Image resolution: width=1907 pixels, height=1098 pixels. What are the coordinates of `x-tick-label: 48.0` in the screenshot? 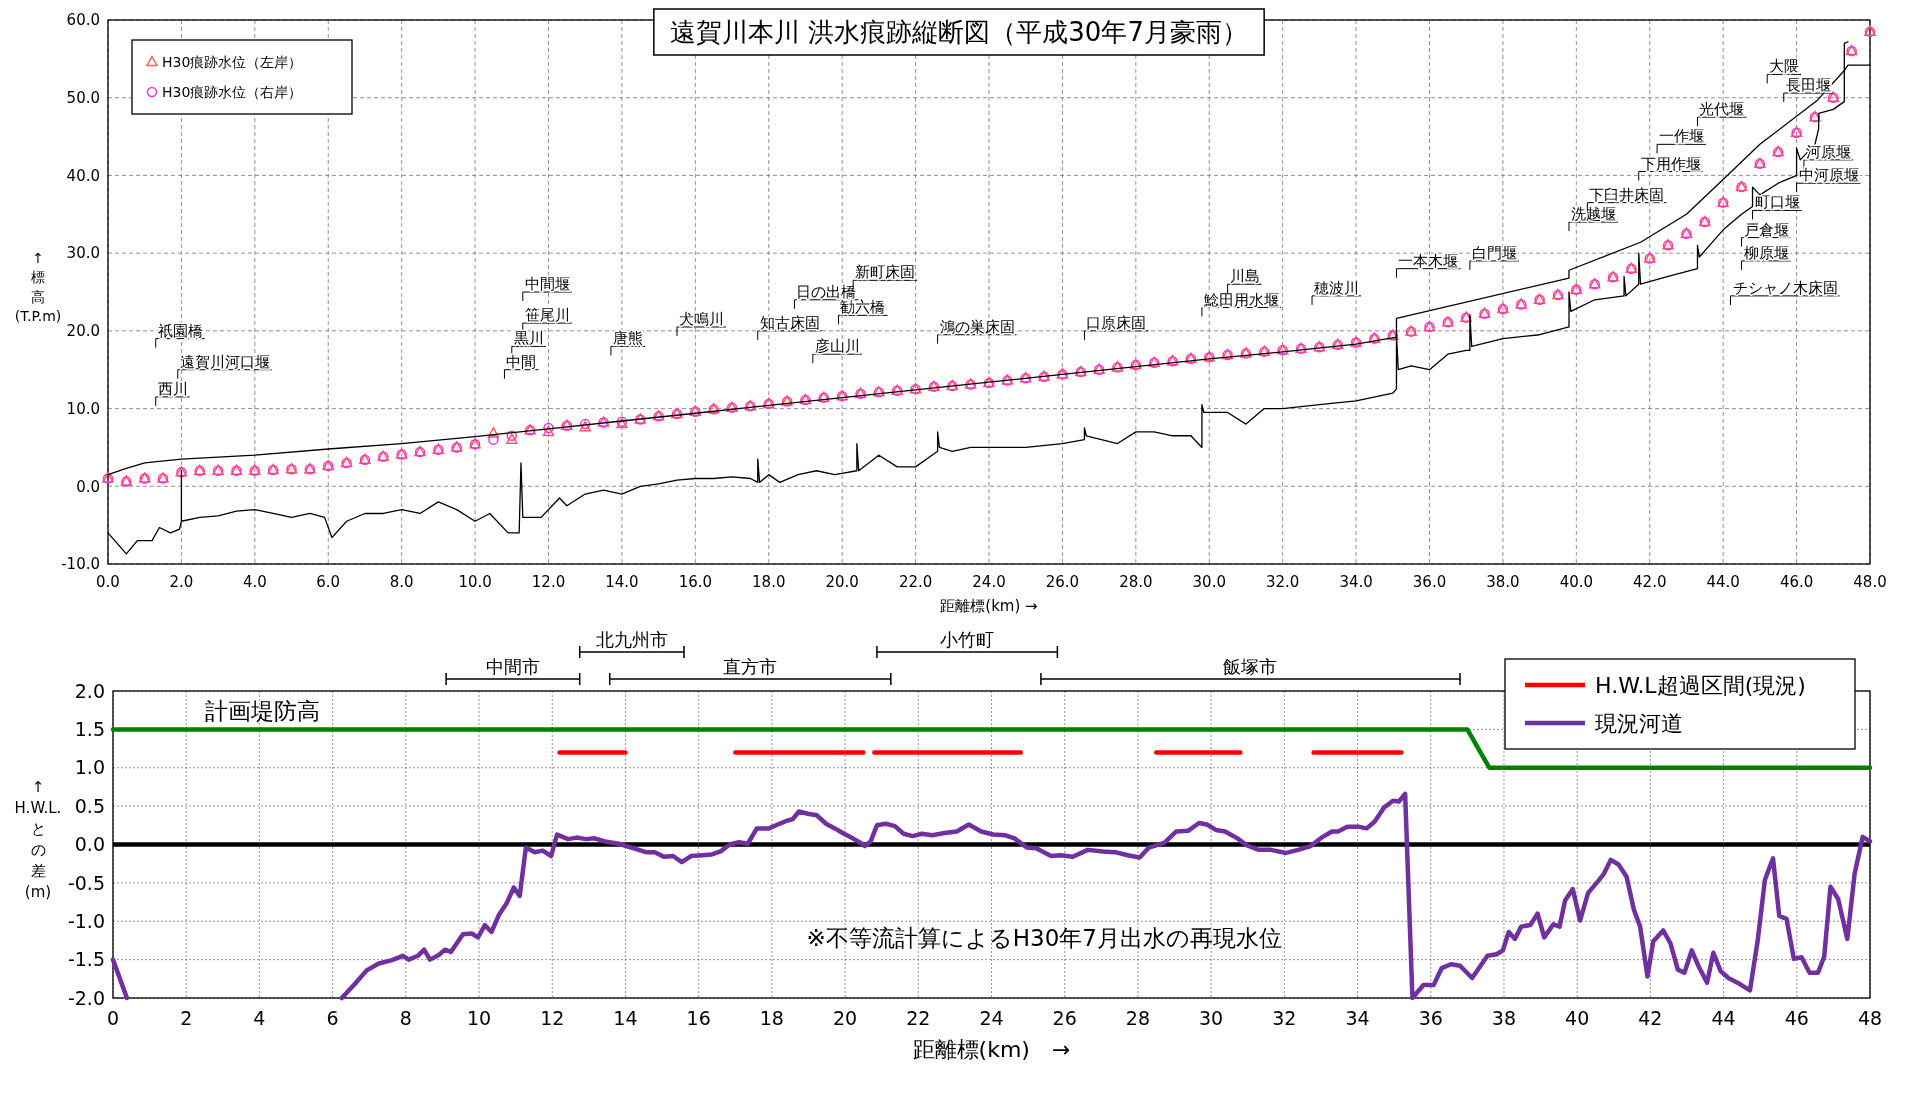 It's located at (1870, 582).